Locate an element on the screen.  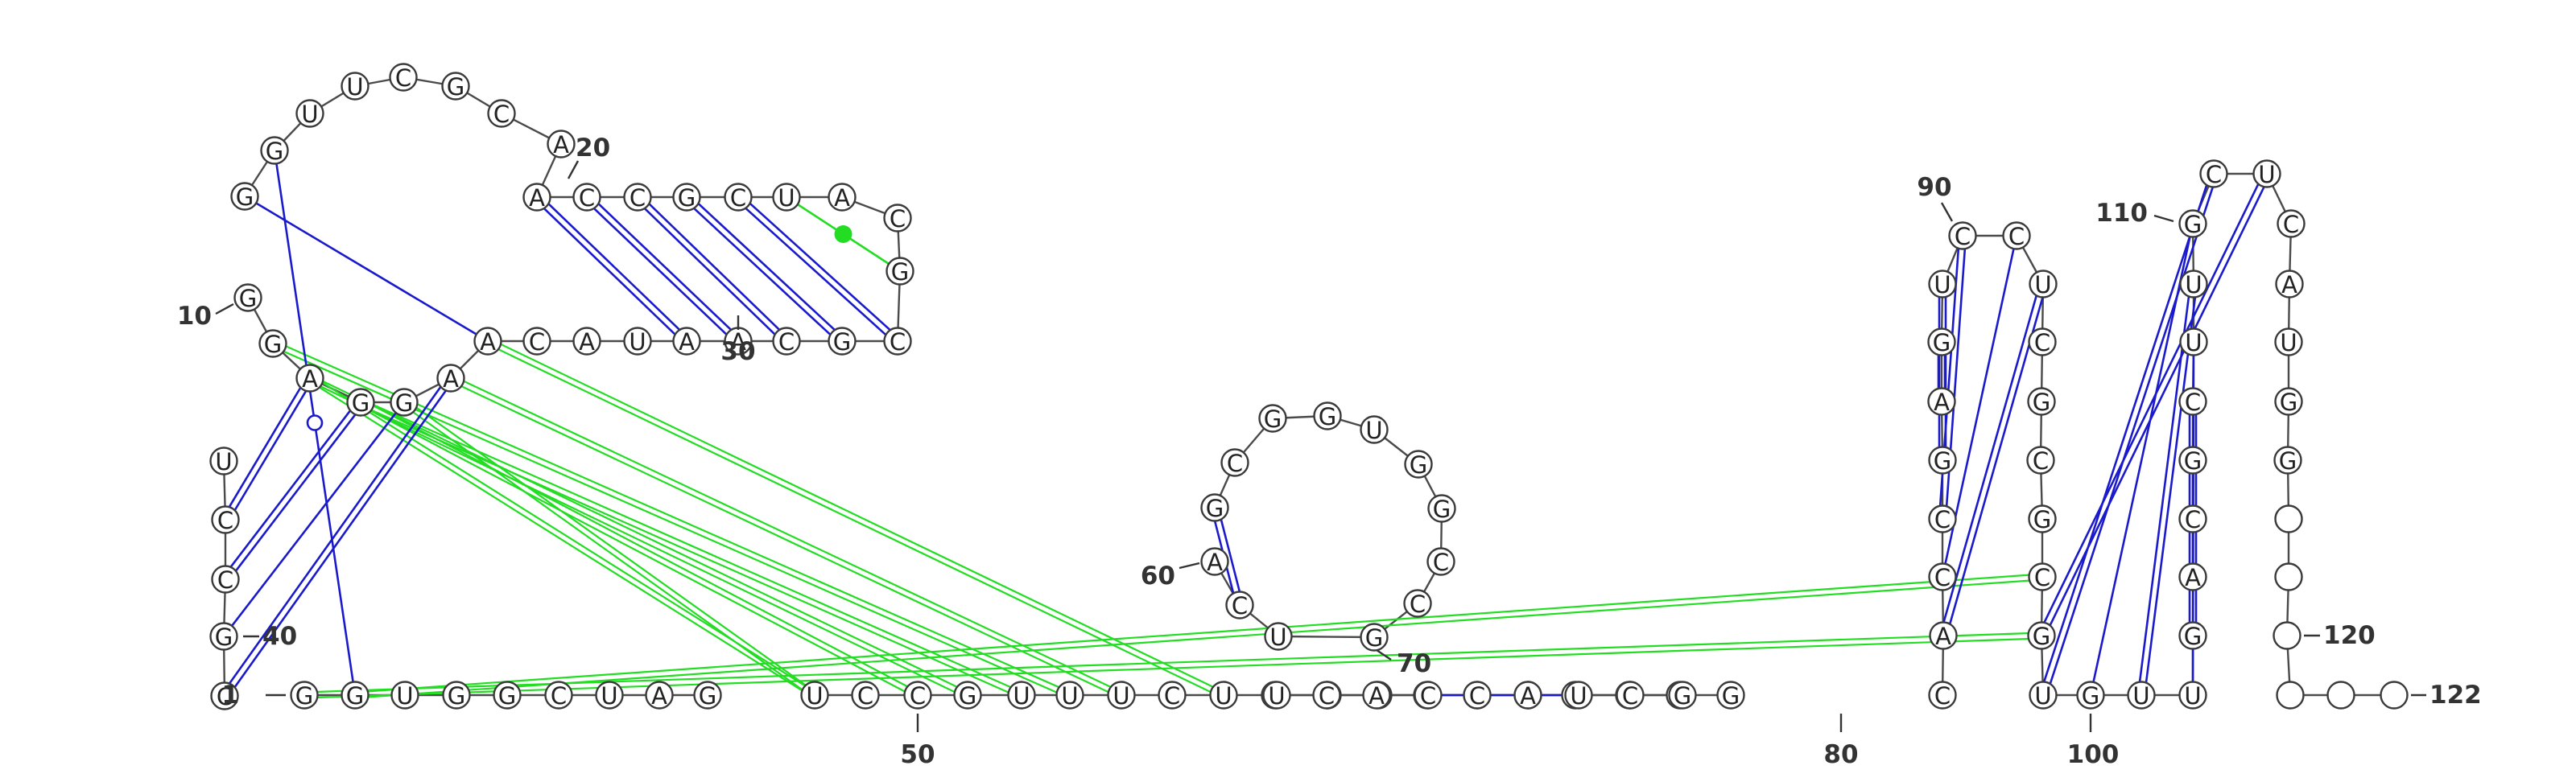
nucleotide-8: A is located at coordinates (659, 695).